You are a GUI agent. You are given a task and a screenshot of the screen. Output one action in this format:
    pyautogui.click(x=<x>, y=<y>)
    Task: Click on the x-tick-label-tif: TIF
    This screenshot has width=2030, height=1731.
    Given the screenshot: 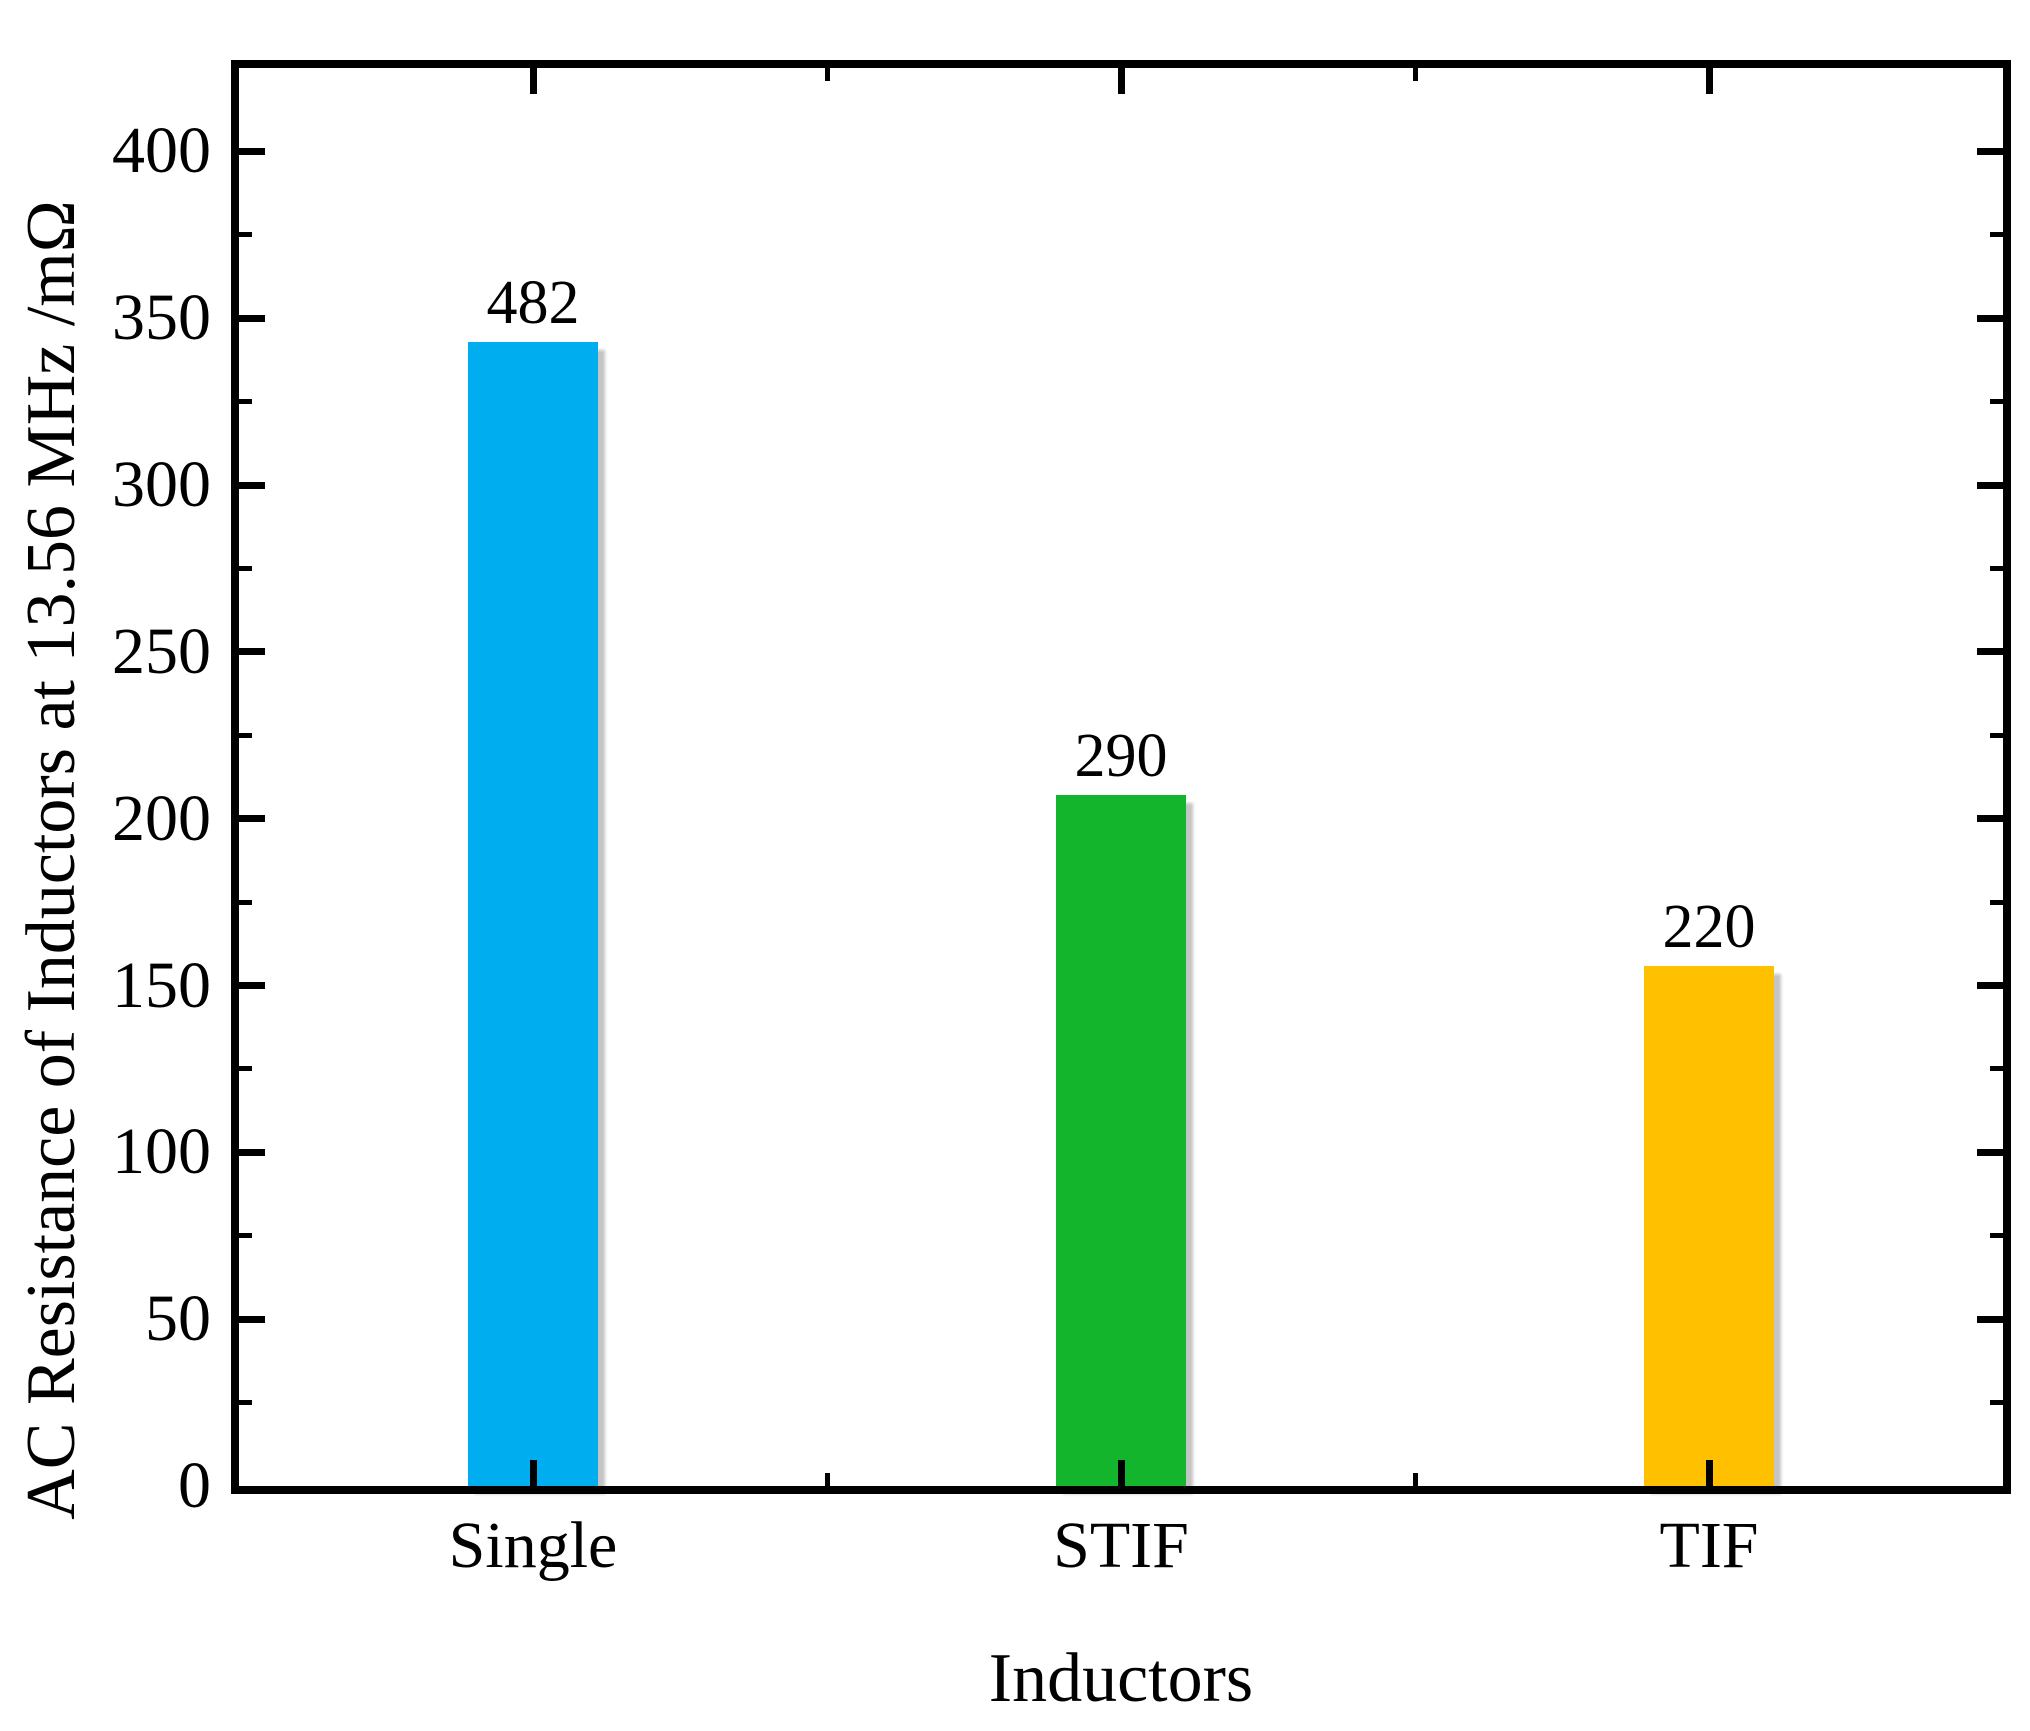 What is the action you would take?
    pyautogui.click(x=1709, y=1545)
    